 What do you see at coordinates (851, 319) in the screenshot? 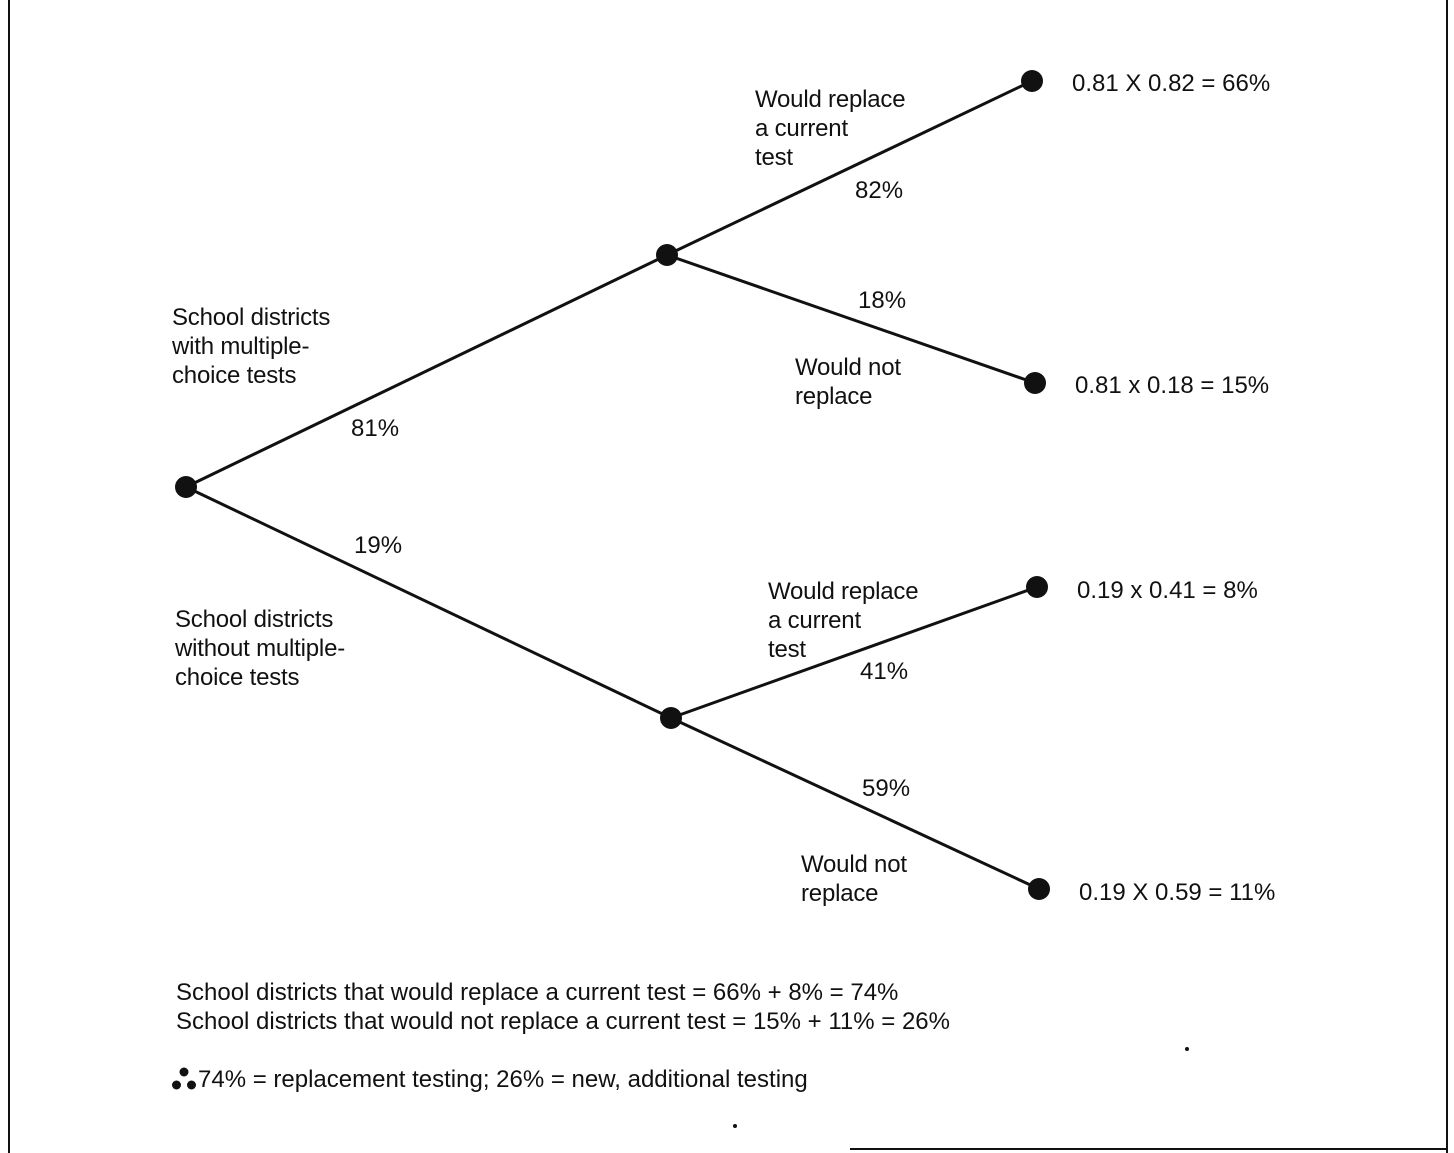
I see `edge-upper-not-replace` at bounding box center [851, 319].